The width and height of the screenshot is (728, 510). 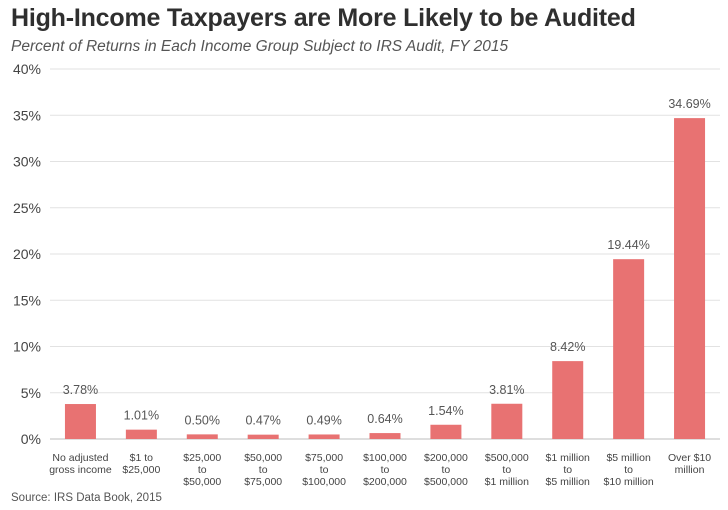 What do you see at coordinates (27, 69) in the screenshot?
I see `y-tick-label: 40%` at bounding box center [27, 69].